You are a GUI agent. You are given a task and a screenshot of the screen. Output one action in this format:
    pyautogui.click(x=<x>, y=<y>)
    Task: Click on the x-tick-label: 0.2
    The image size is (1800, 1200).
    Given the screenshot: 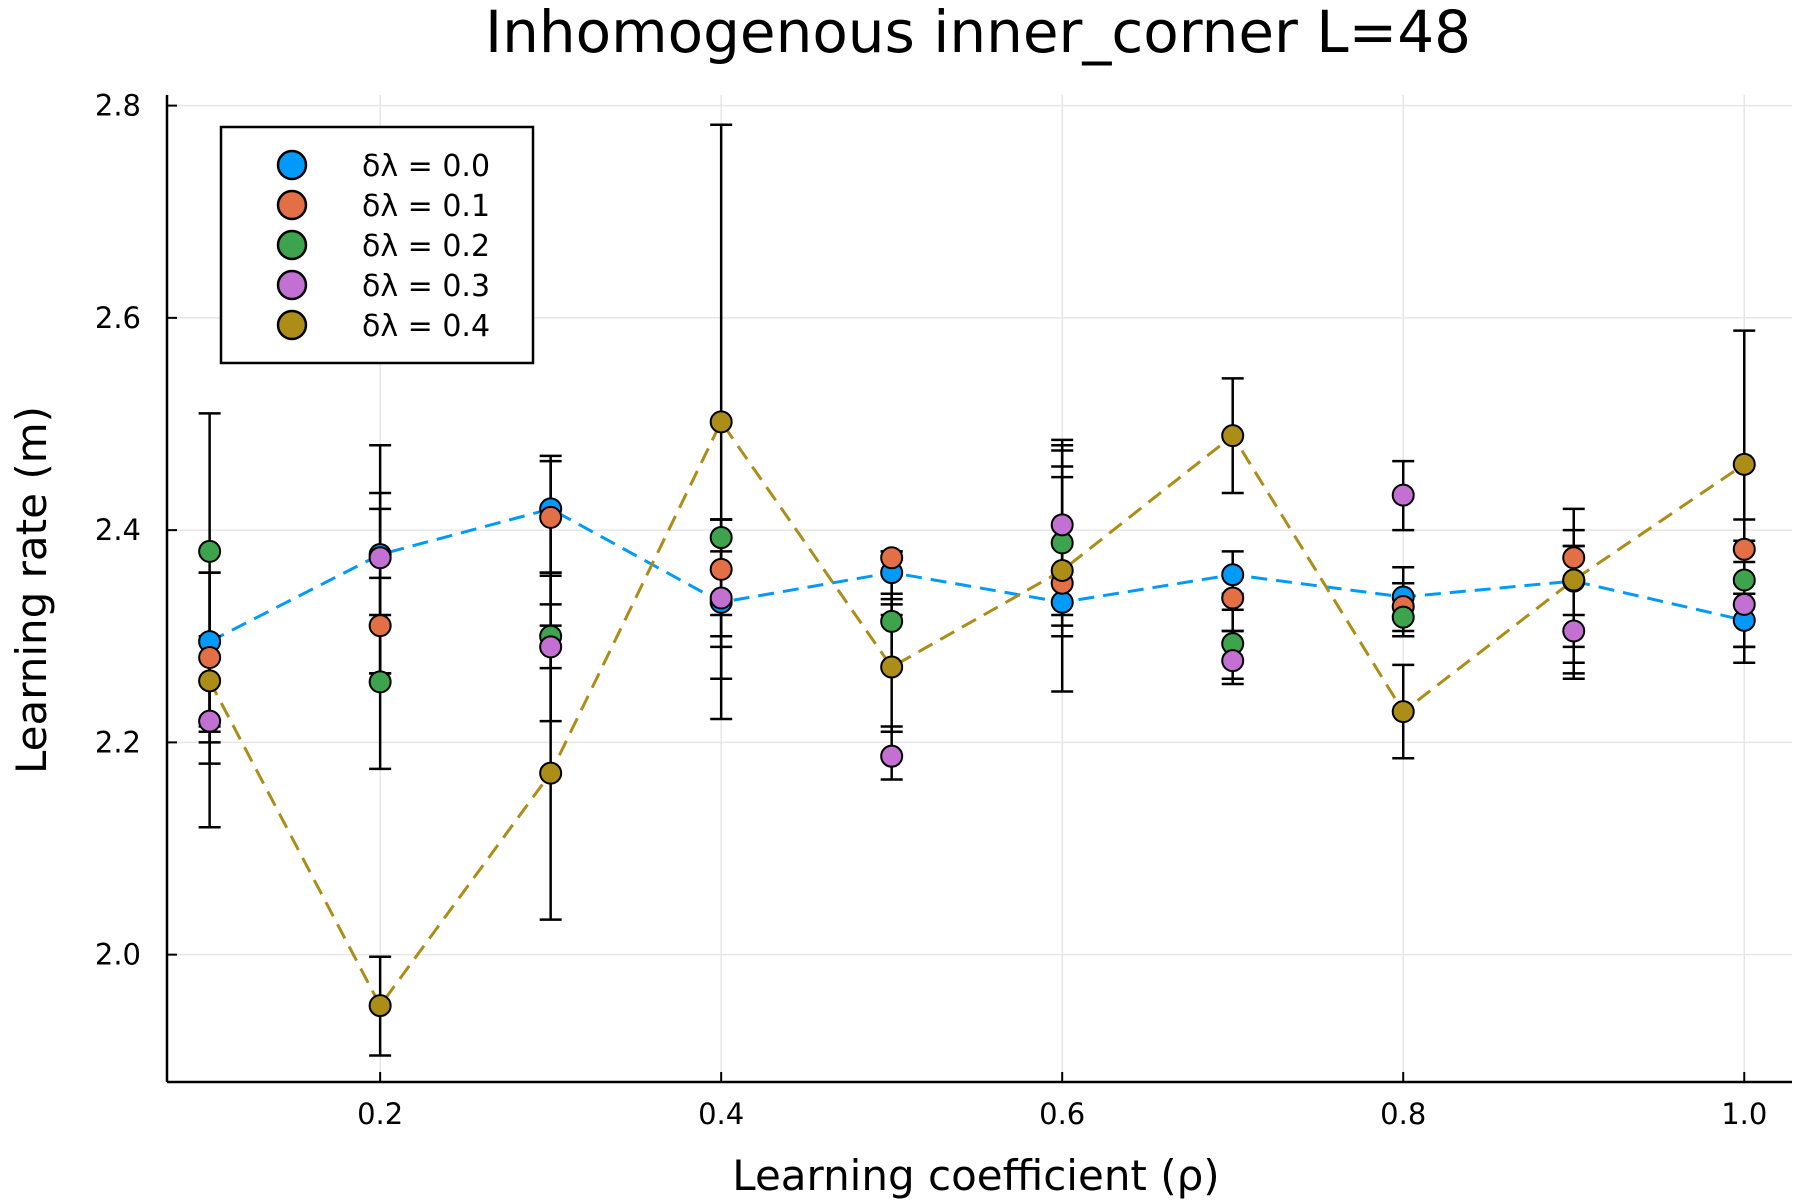 What is the action you would take?
    pyautogui.click(x=380, y=1114)
    